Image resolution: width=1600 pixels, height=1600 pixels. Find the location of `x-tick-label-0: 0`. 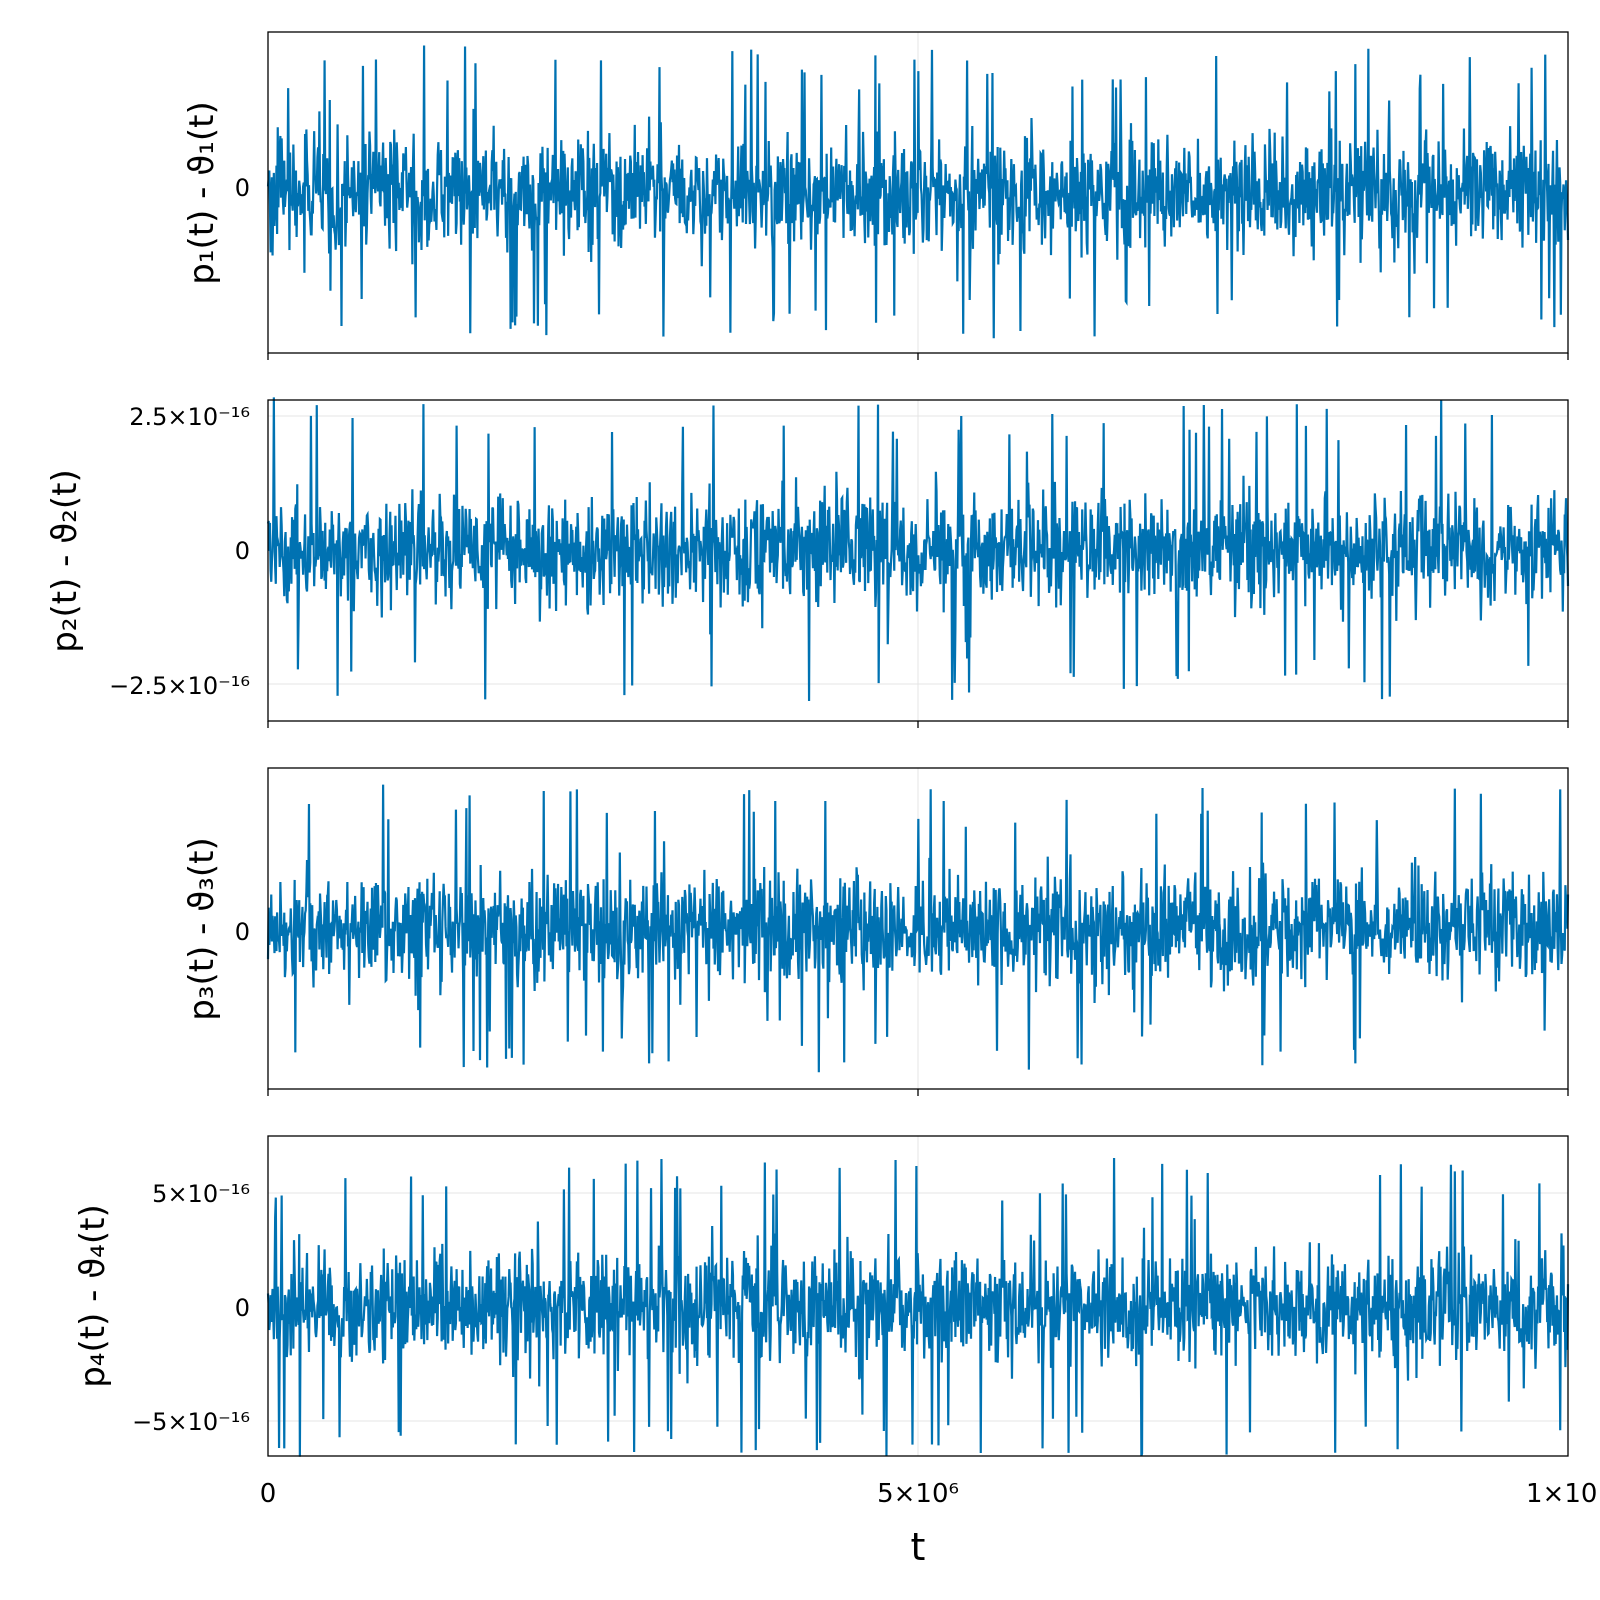

x-tick-label-0: 0 is located at coordinates (268, 1494).